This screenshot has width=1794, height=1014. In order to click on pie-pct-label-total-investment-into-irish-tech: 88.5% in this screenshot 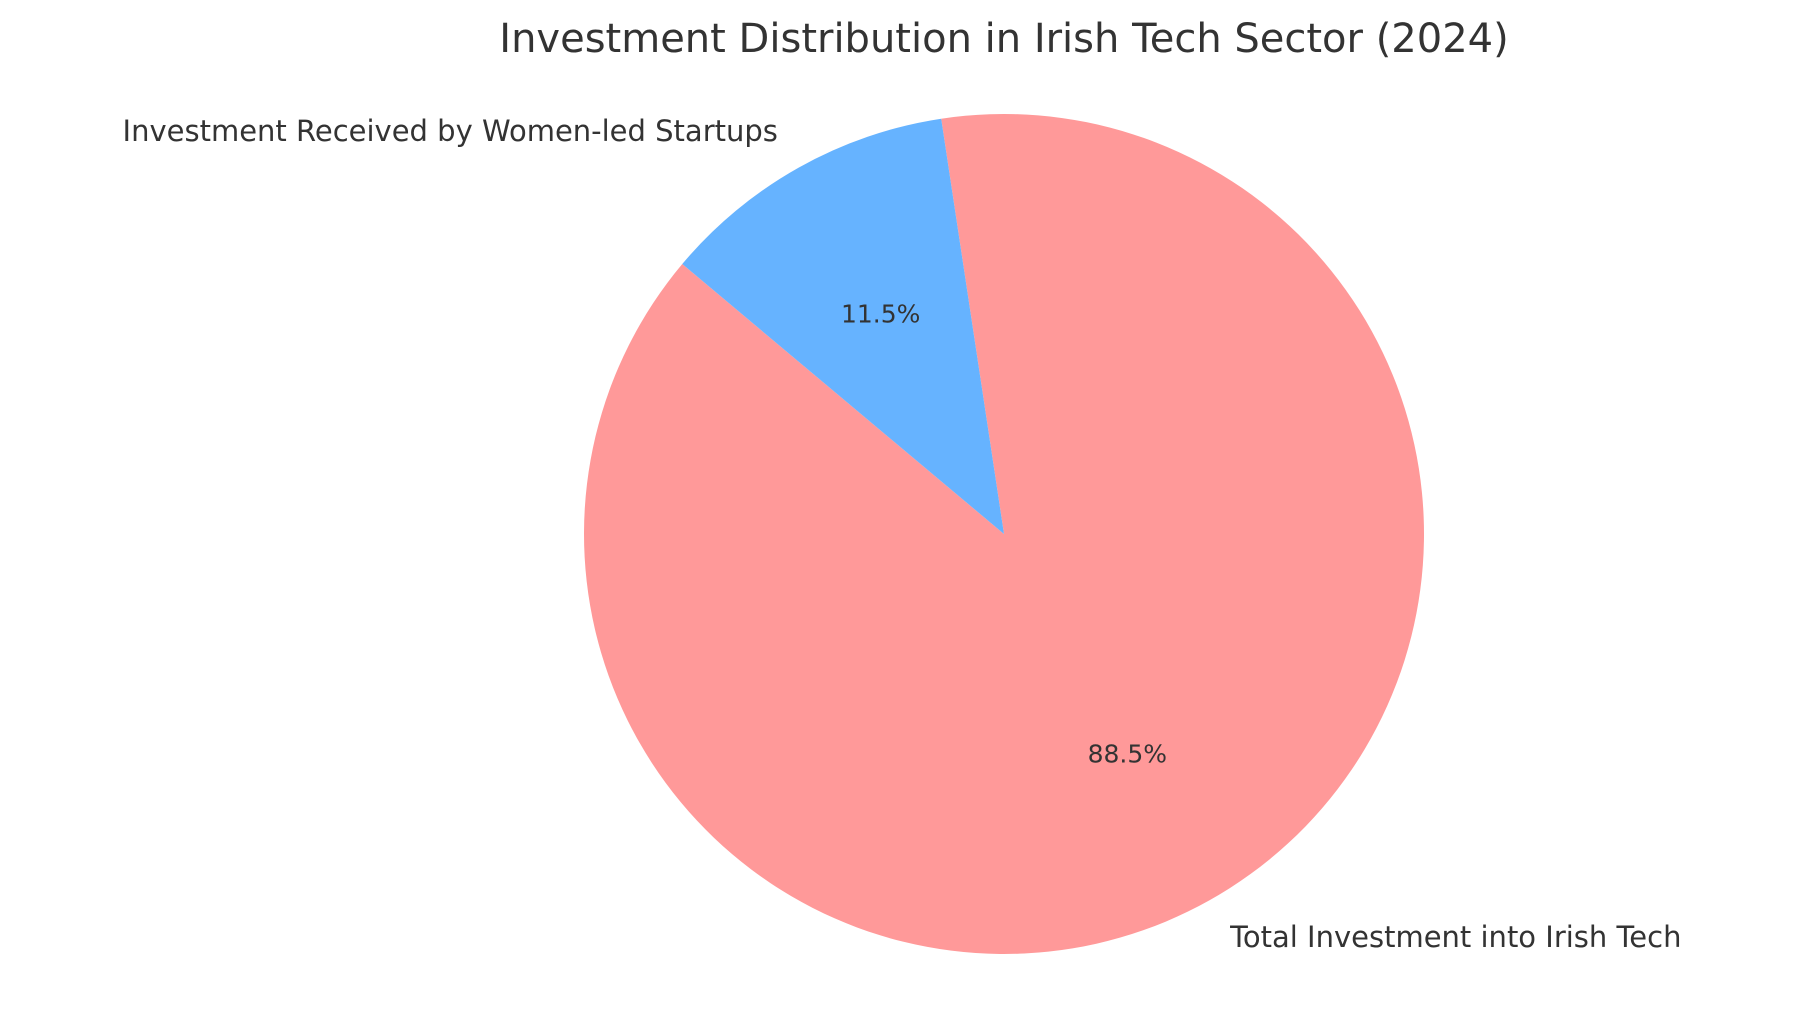, I will do `click(1127, 753)`.